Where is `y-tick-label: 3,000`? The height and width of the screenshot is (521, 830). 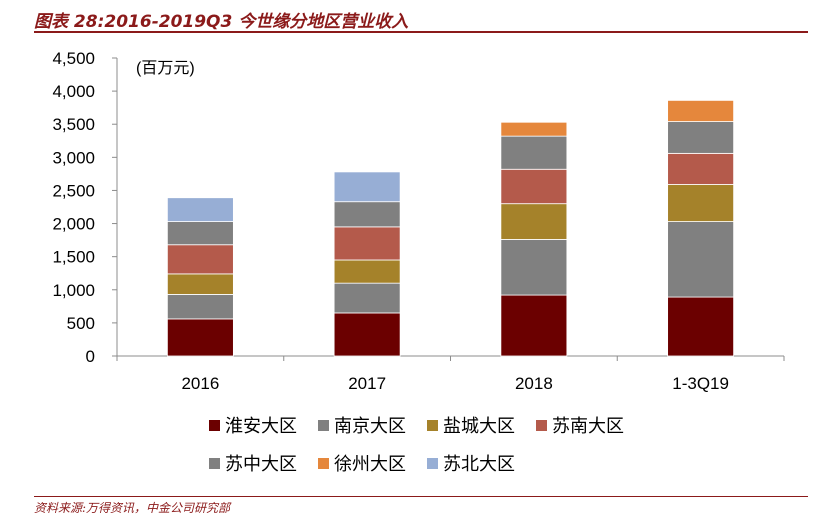
y-tick-label: 3,000 is located at coordinates (73, 157).